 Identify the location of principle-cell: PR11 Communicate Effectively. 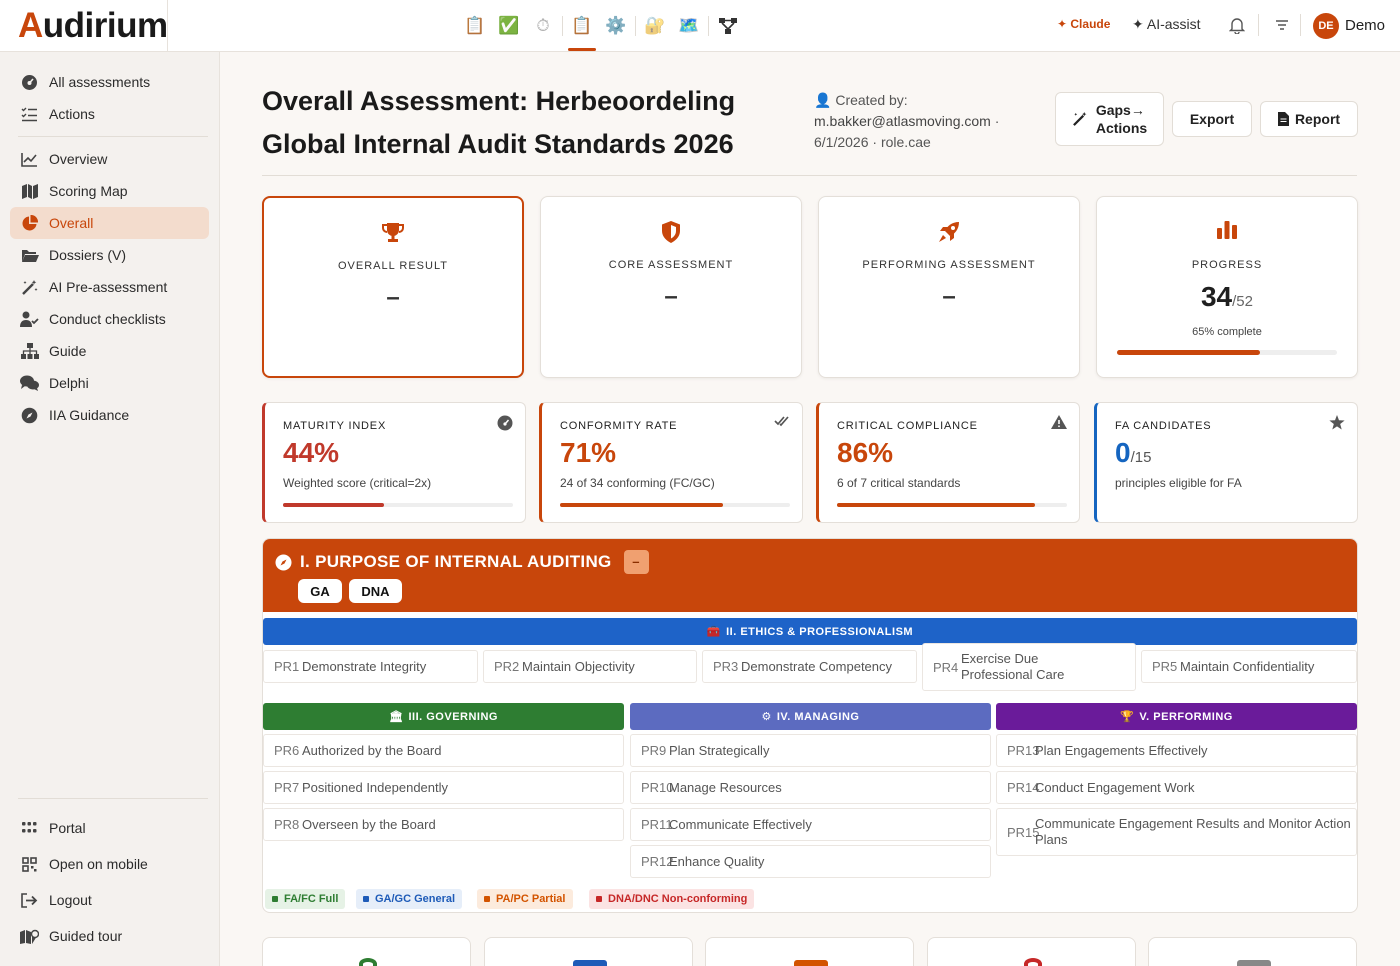
(810, 824).